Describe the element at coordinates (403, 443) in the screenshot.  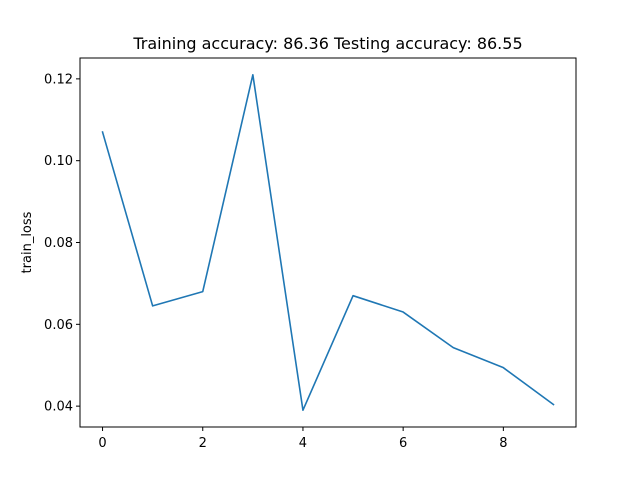
I see `x-tick-label: 6` at that location.